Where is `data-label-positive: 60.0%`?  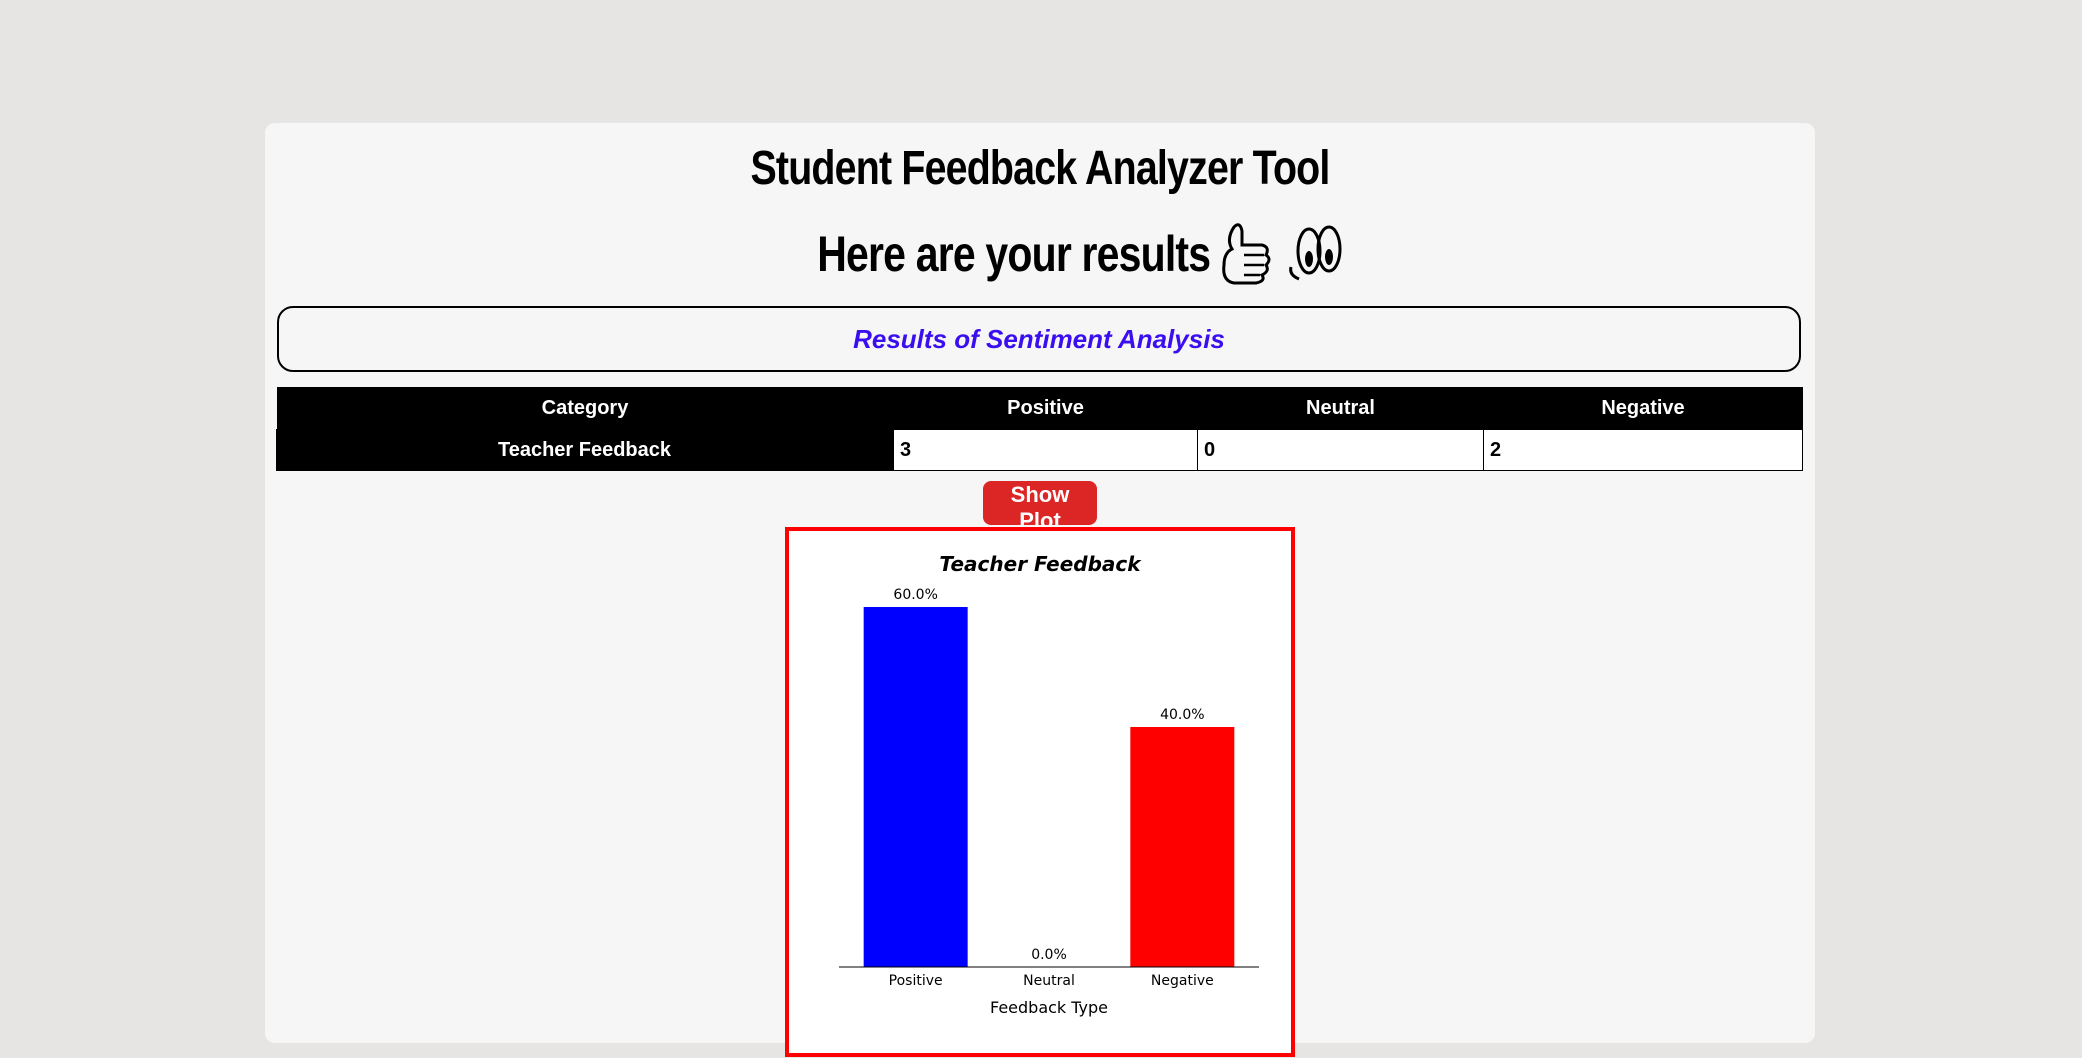 data-label-positive: 60.0% is located at coordinates (915, 595).